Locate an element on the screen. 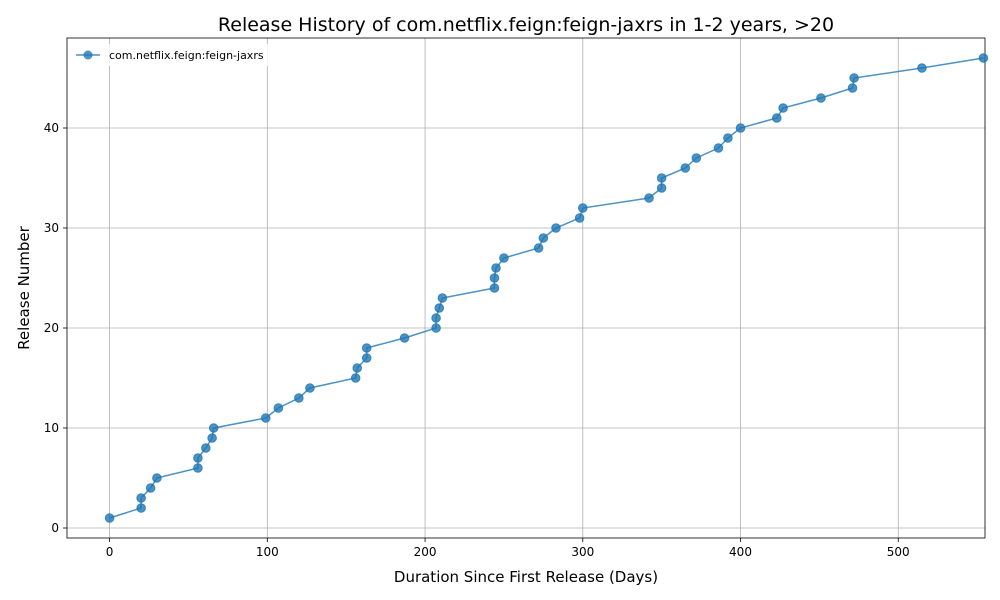  legend-point-marker is located at coordinates (88, 55).